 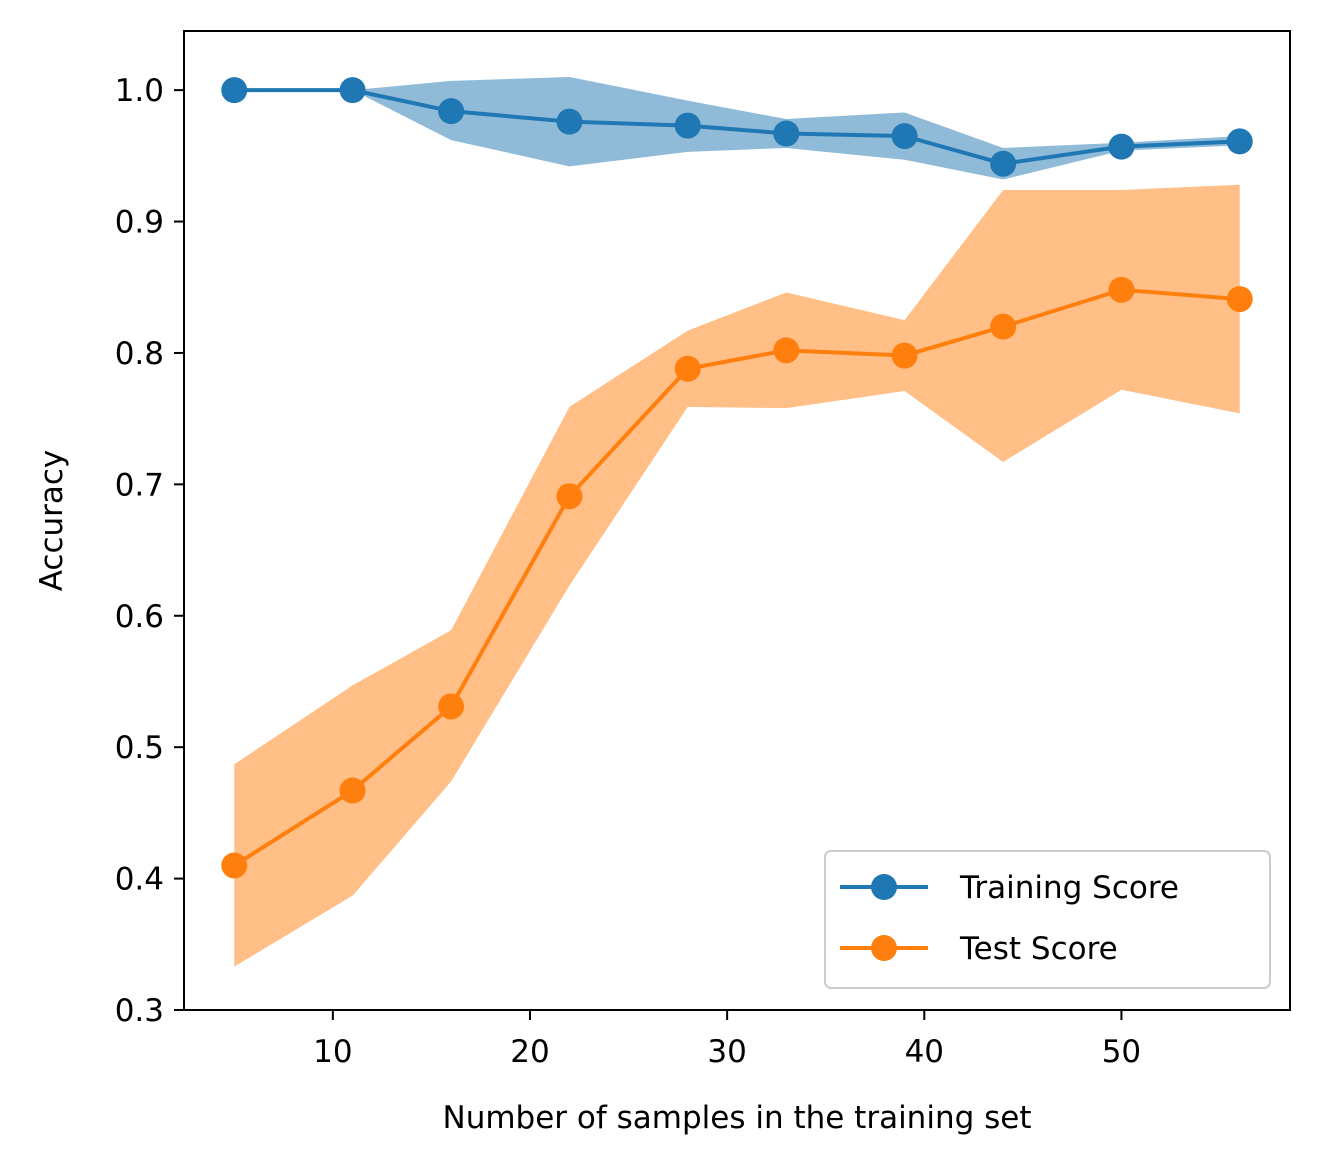 What do you see at coordinates (529, 1052) in the screenshot?
I see `x-tick-label: 20` at bounding box center [529, 1052].